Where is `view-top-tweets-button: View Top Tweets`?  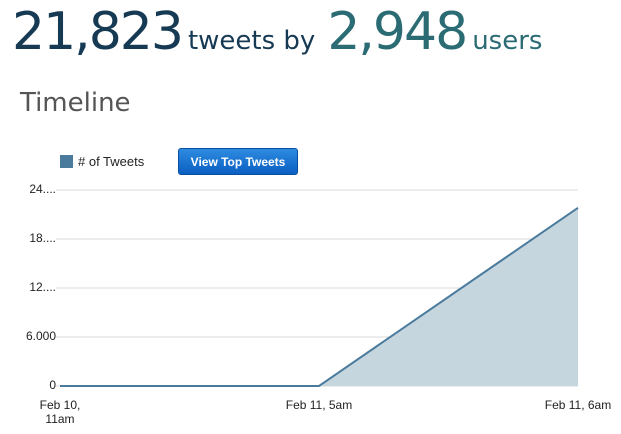
view-top-tweets-button: View Top Tweets is located at coordinates (238, 161).